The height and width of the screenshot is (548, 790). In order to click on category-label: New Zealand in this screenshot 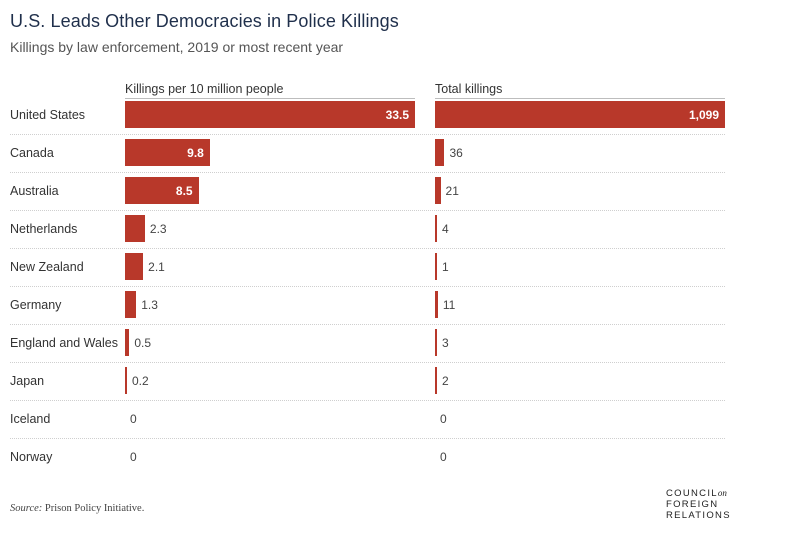, I will do `click(47, 267)`.